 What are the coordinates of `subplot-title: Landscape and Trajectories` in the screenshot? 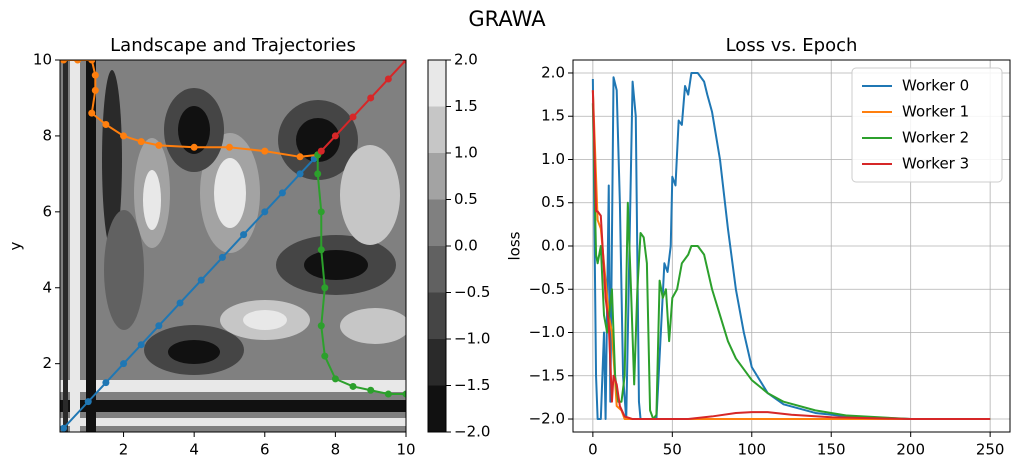 It's located at (233, 45).